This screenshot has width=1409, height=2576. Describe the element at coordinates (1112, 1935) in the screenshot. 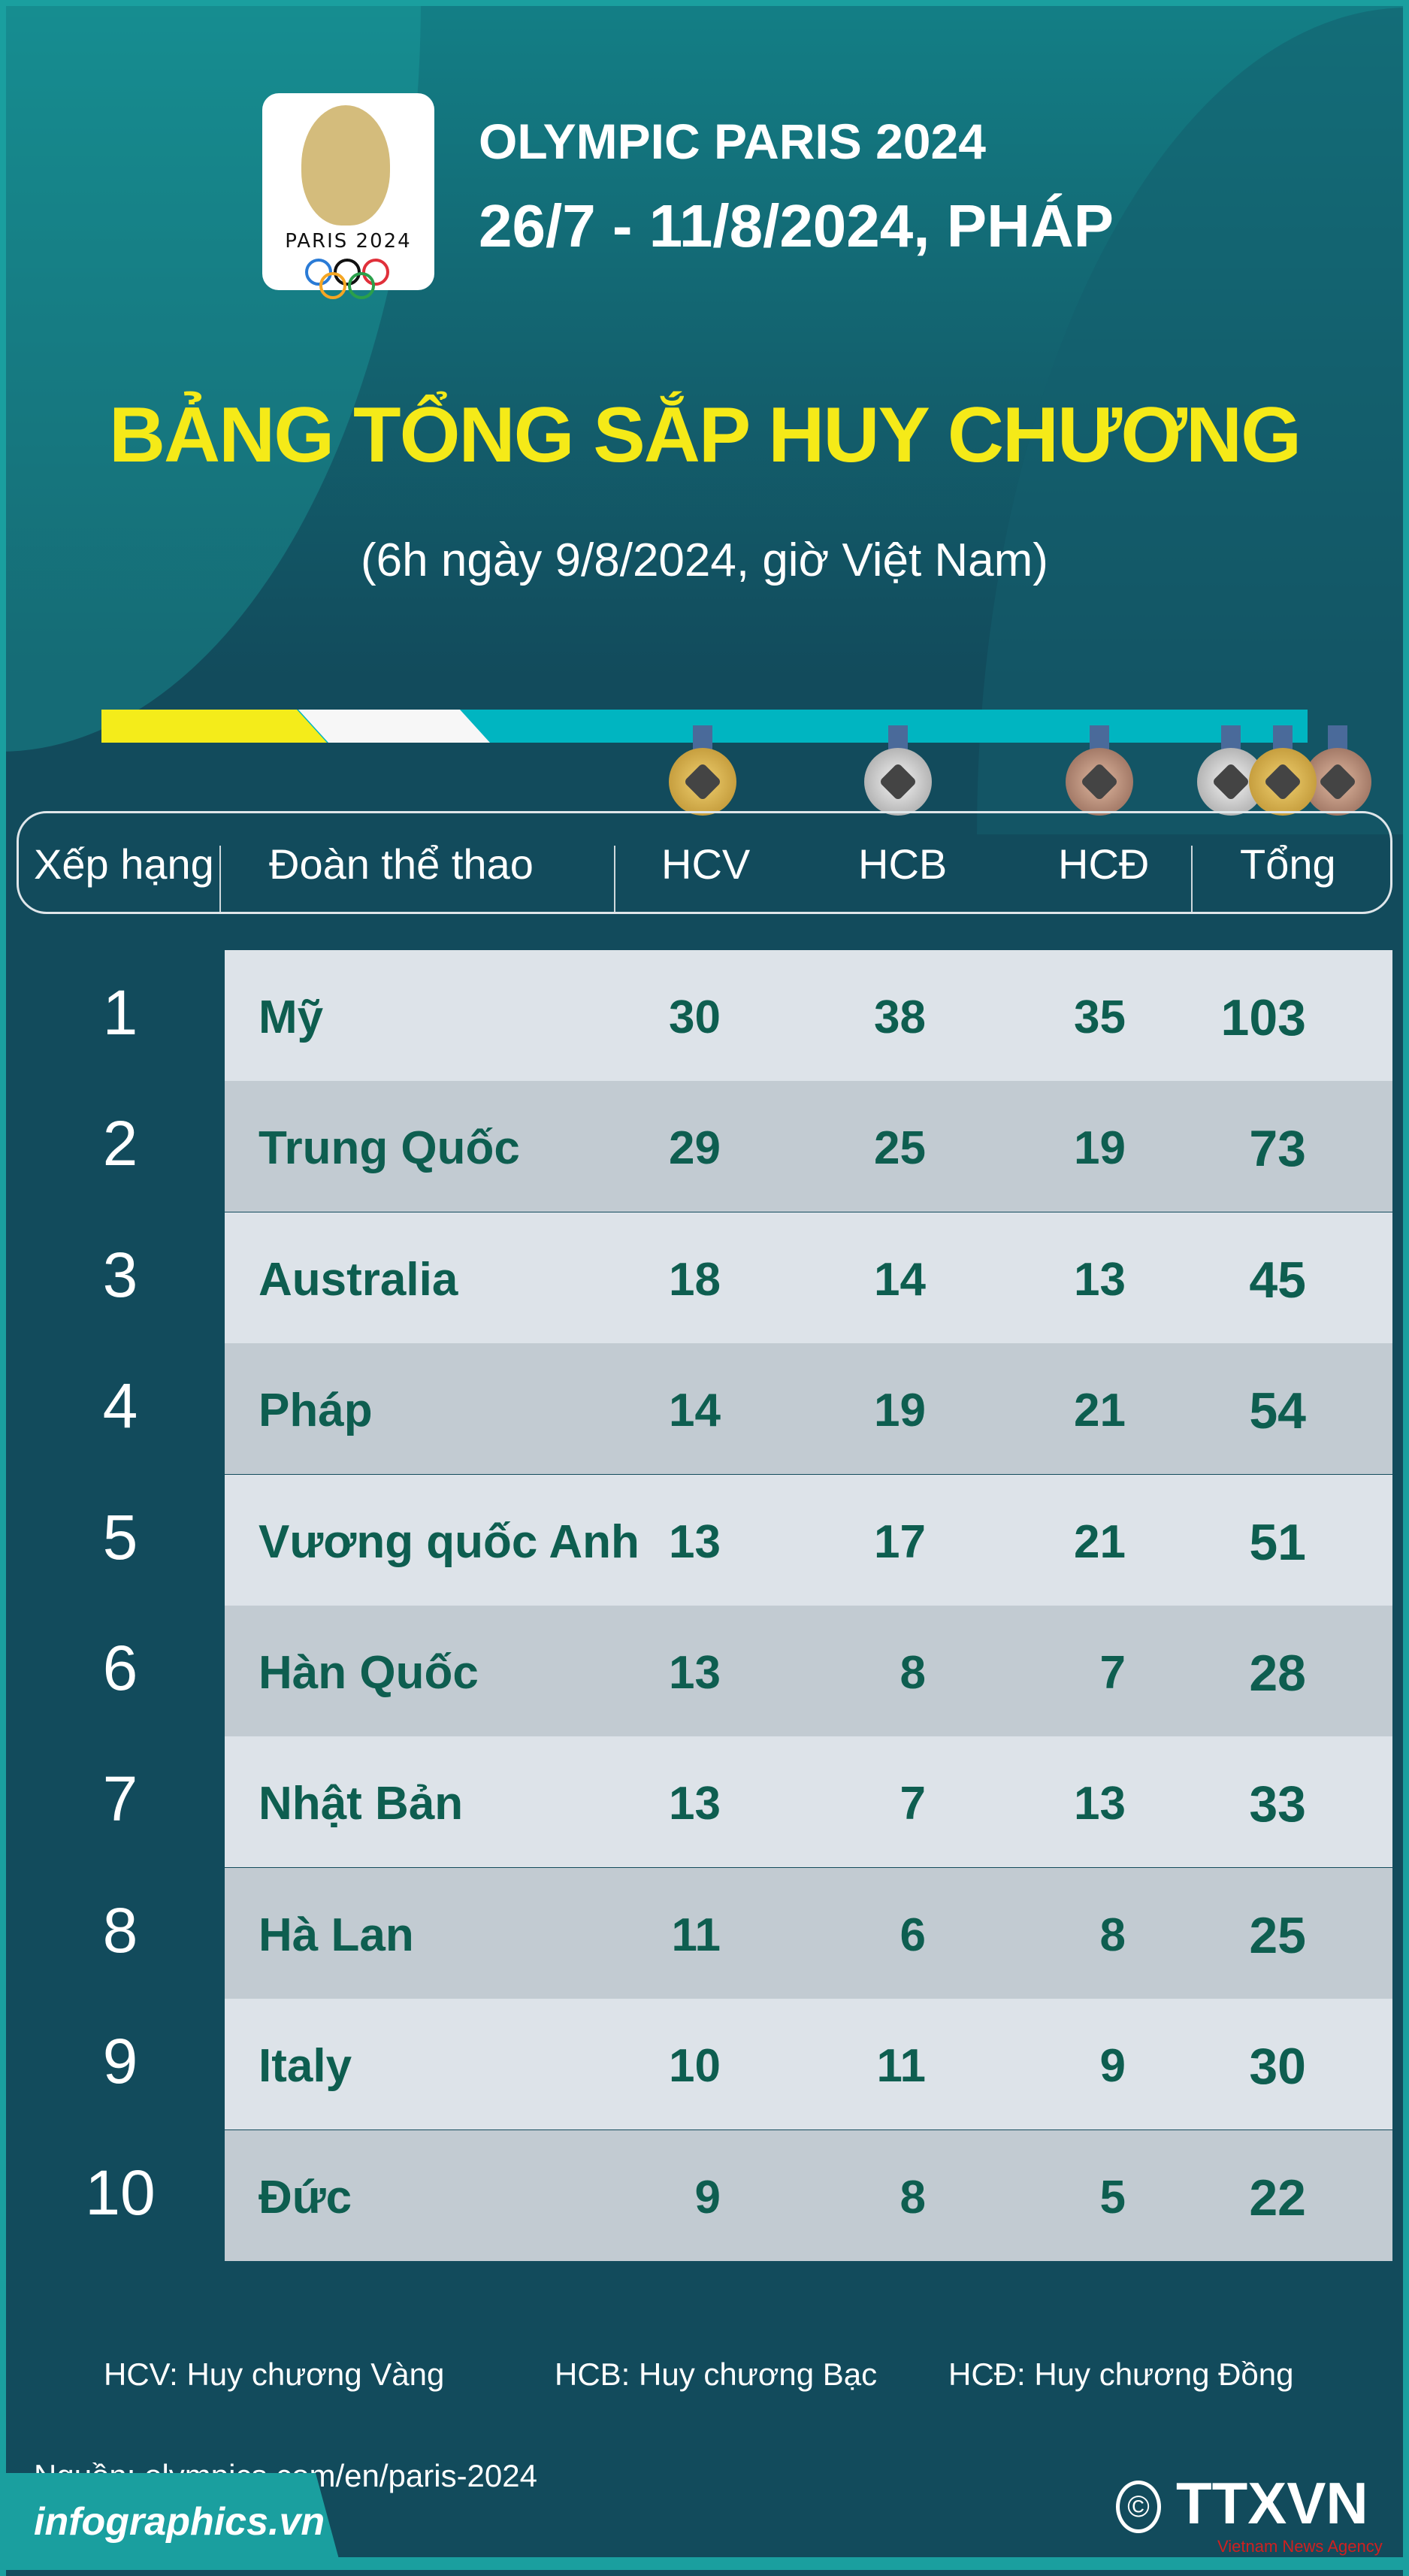

I see `bronze-count: 8` at that location.